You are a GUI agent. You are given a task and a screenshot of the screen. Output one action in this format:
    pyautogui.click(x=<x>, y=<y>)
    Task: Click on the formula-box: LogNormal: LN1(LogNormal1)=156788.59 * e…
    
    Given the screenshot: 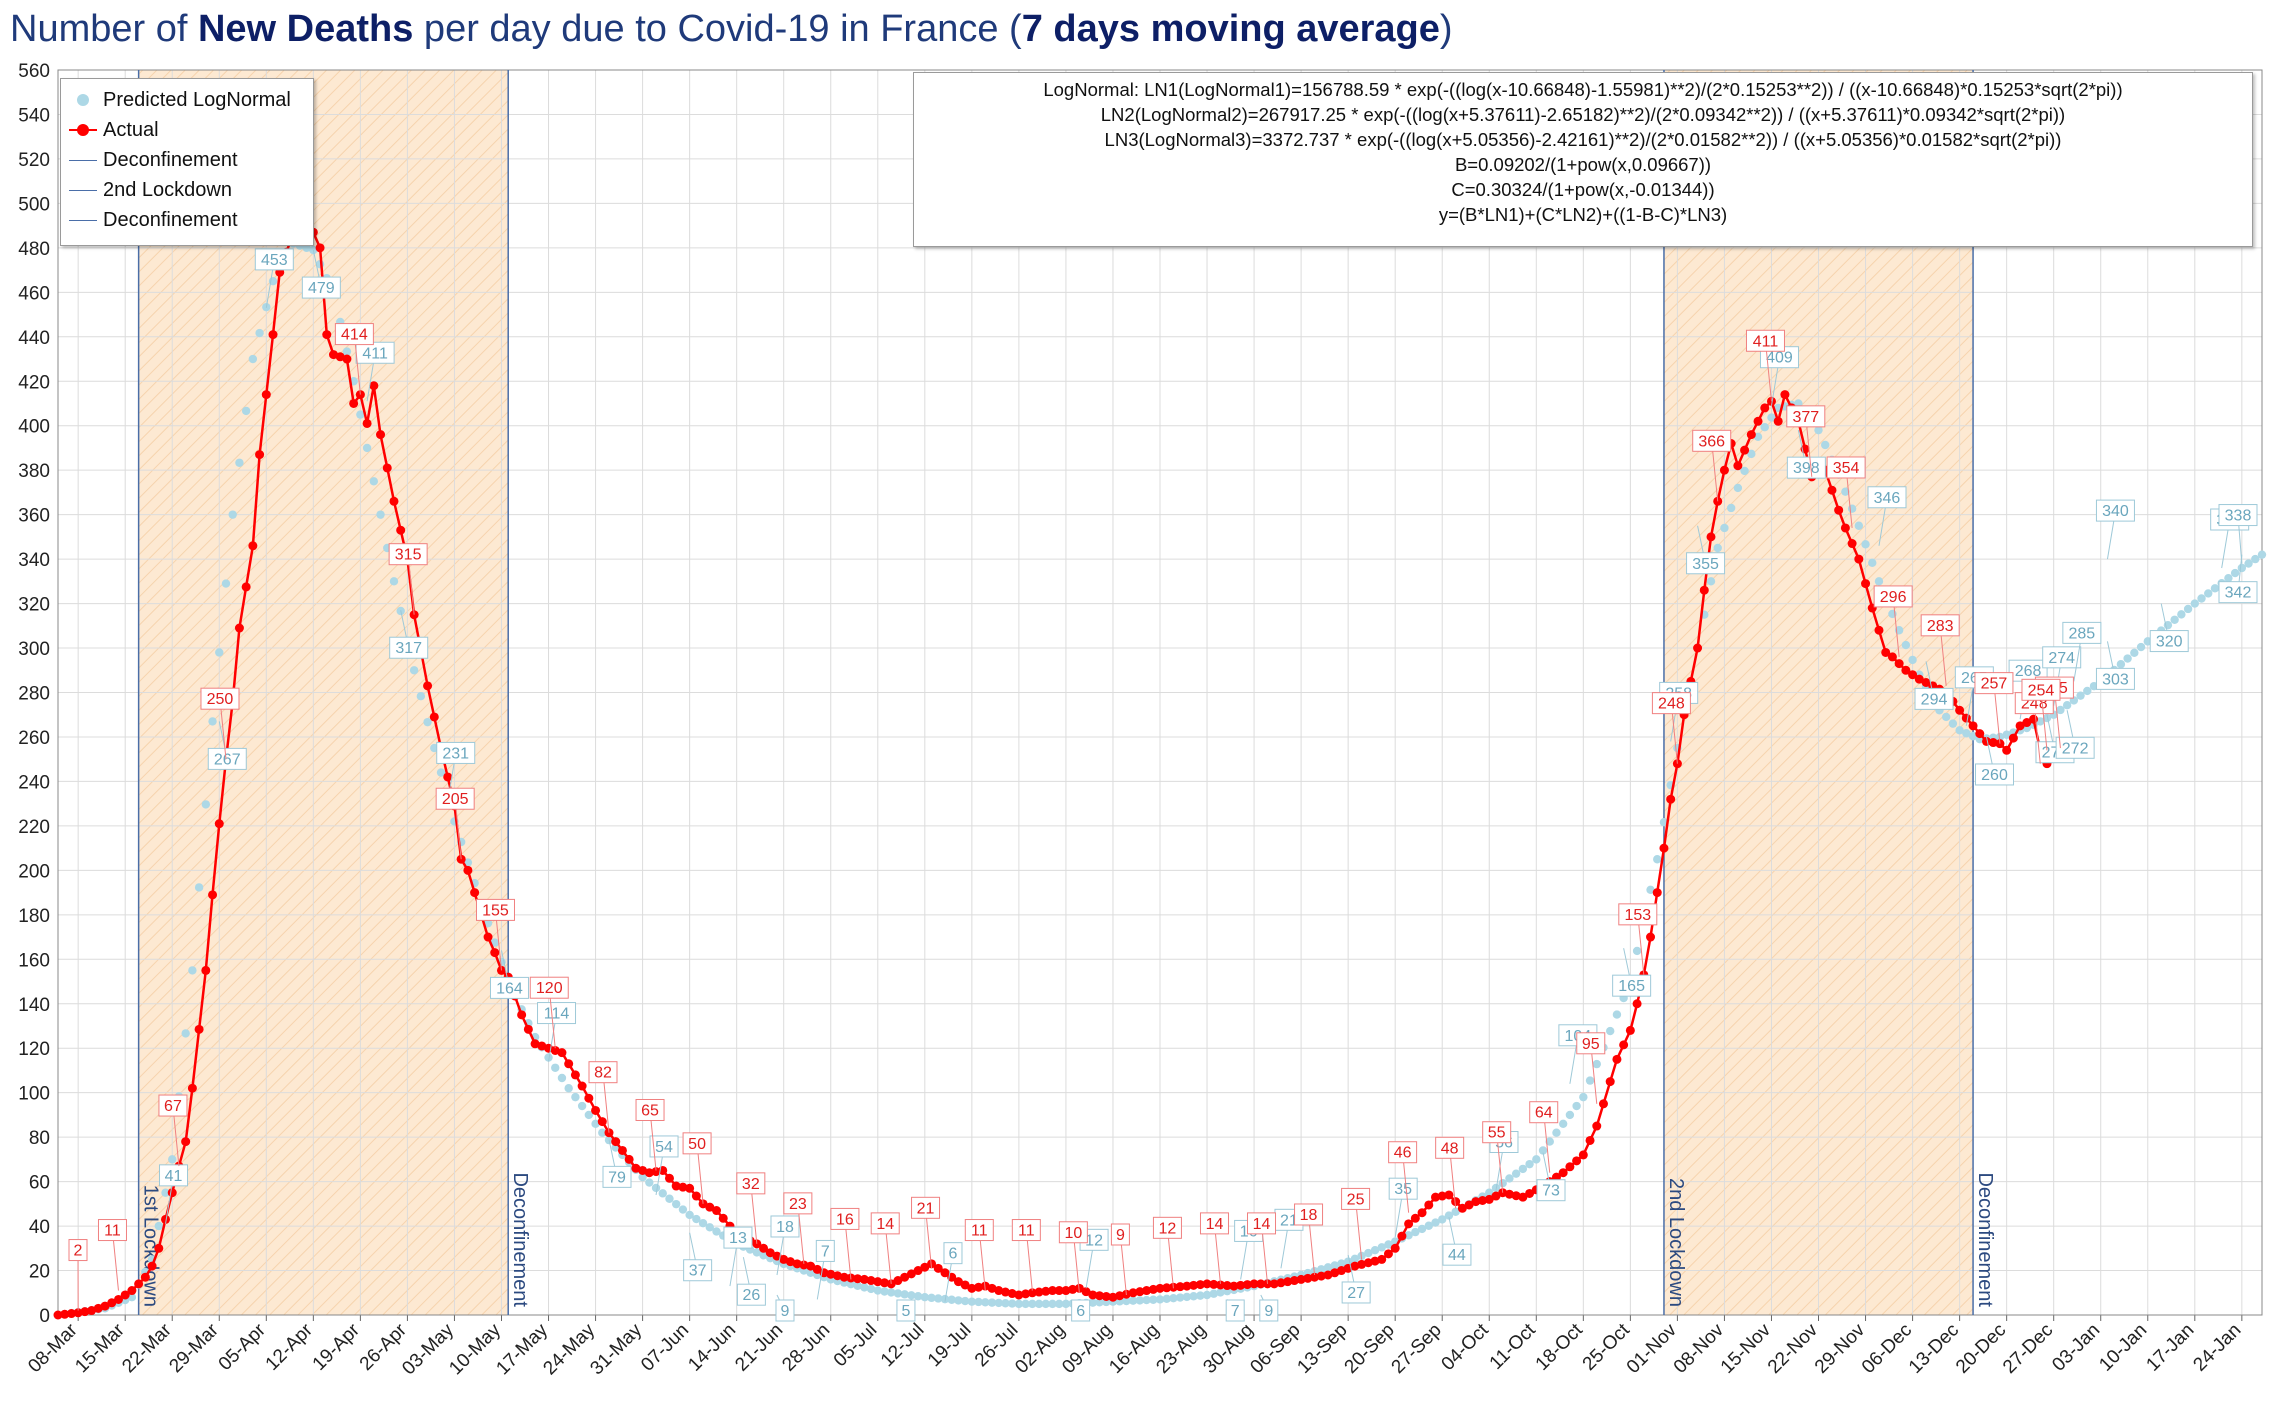 What is the action you would take?
    pyautogui.click(x=1583, y=159)
    